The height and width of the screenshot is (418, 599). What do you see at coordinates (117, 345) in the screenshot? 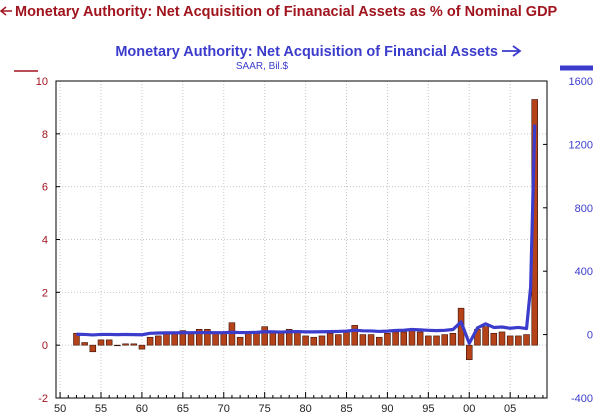
I see `bar-1957` at bounding box center [117, 345].